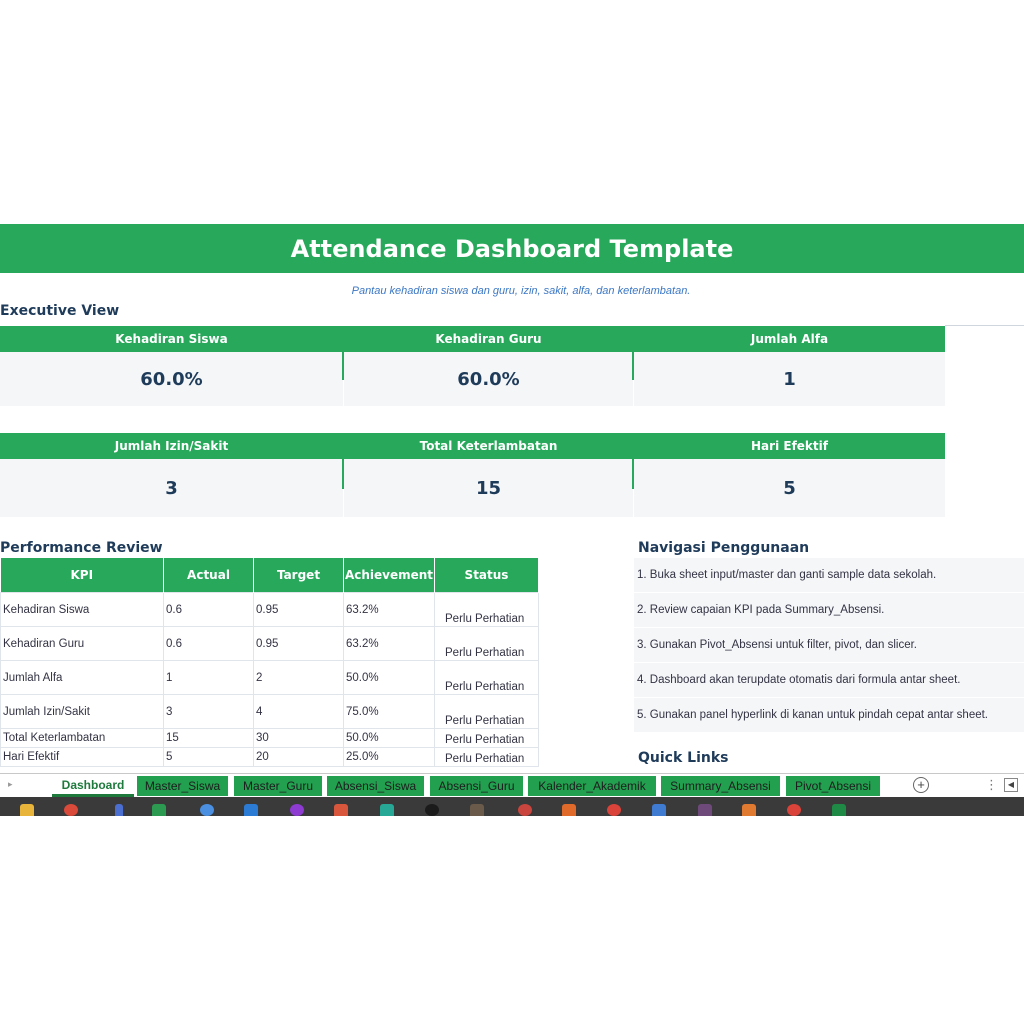  Describe the element at coordinates (171, 339) in the screenshot. I see `kpi-card-label: Kehadiran Siswa` at that location.